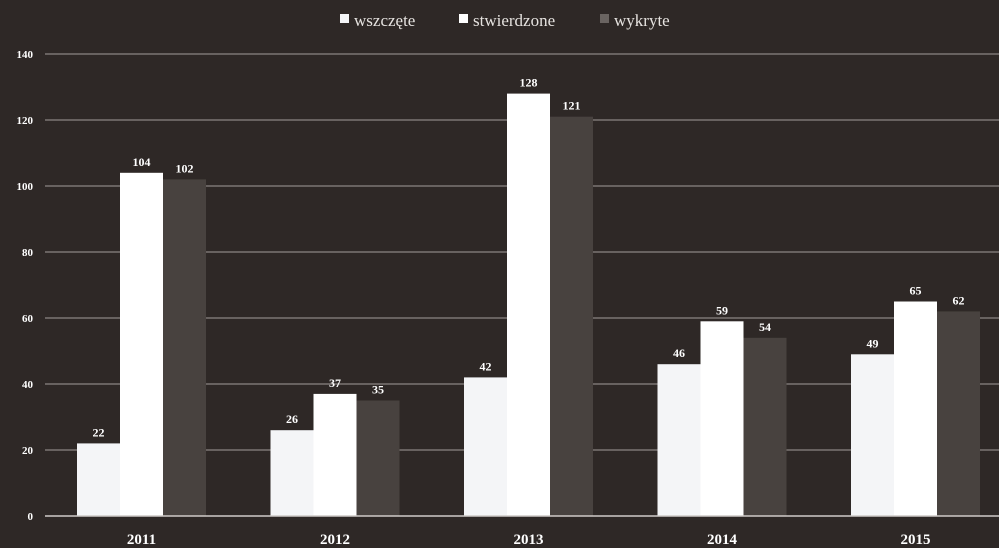 The width and height of the screenshot is (999, 548). I want to click on y-tick-label: 80, so click(28, 253).